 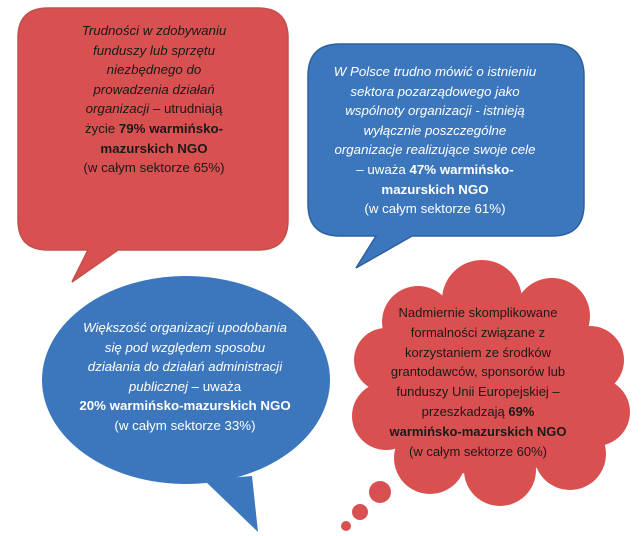 What do you see at coordinates (435, 130) in the screenshot?
I see `italic-line: wyłącznie poszczególne` at bounding box center [435, 130].